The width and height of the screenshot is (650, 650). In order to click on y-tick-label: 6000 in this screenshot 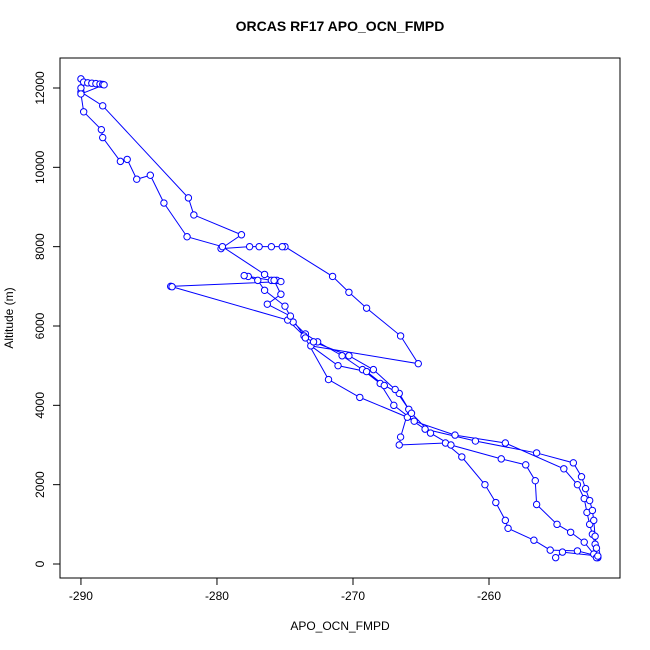, I will do `click(40, 325)`.